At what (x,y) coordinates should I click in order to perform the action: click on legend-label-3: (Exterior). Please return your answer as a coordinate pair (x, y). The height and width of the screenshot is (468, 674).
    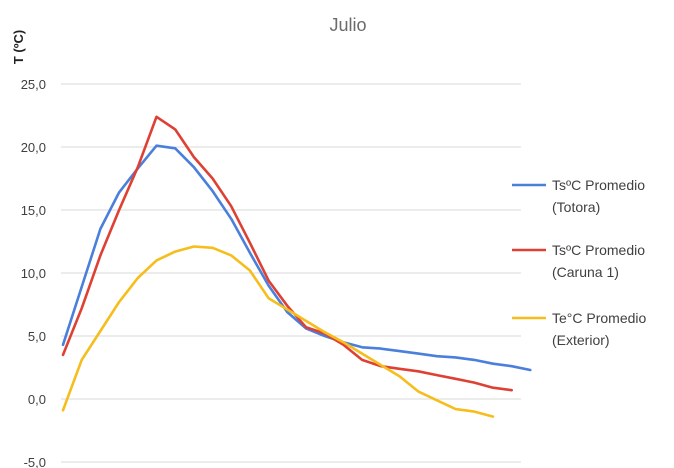
    Looking at the image, I should click on (581, 340).